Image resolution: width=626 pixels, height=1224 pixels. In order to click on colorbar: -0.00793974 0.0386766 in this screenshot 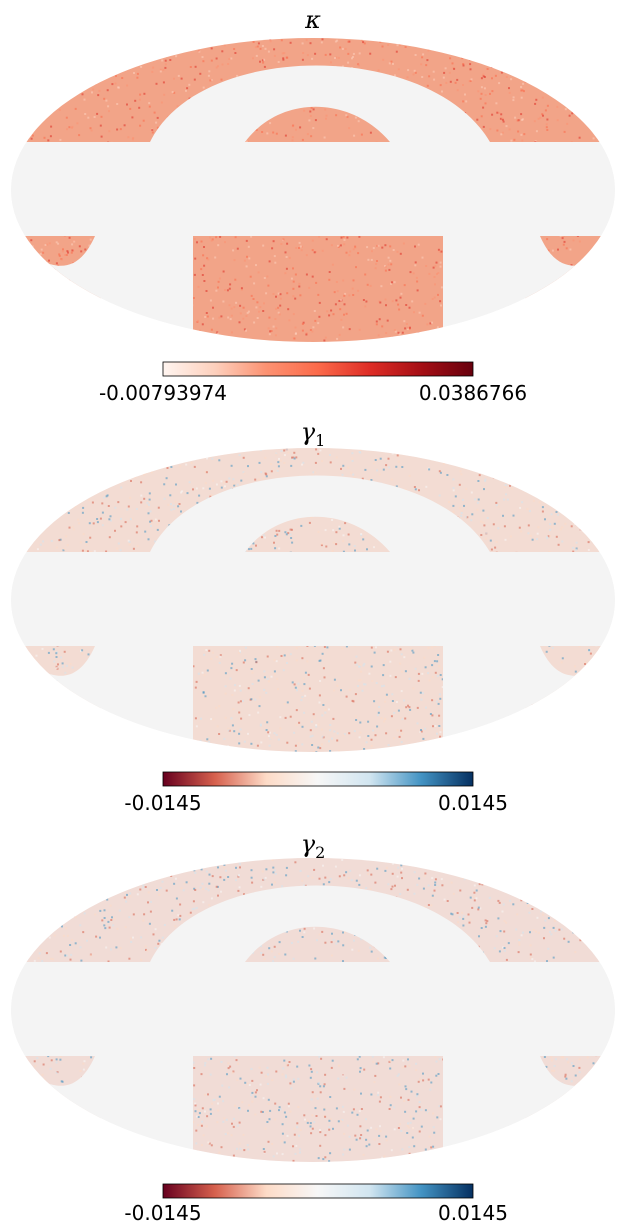, I will do `click(313, 383)`.